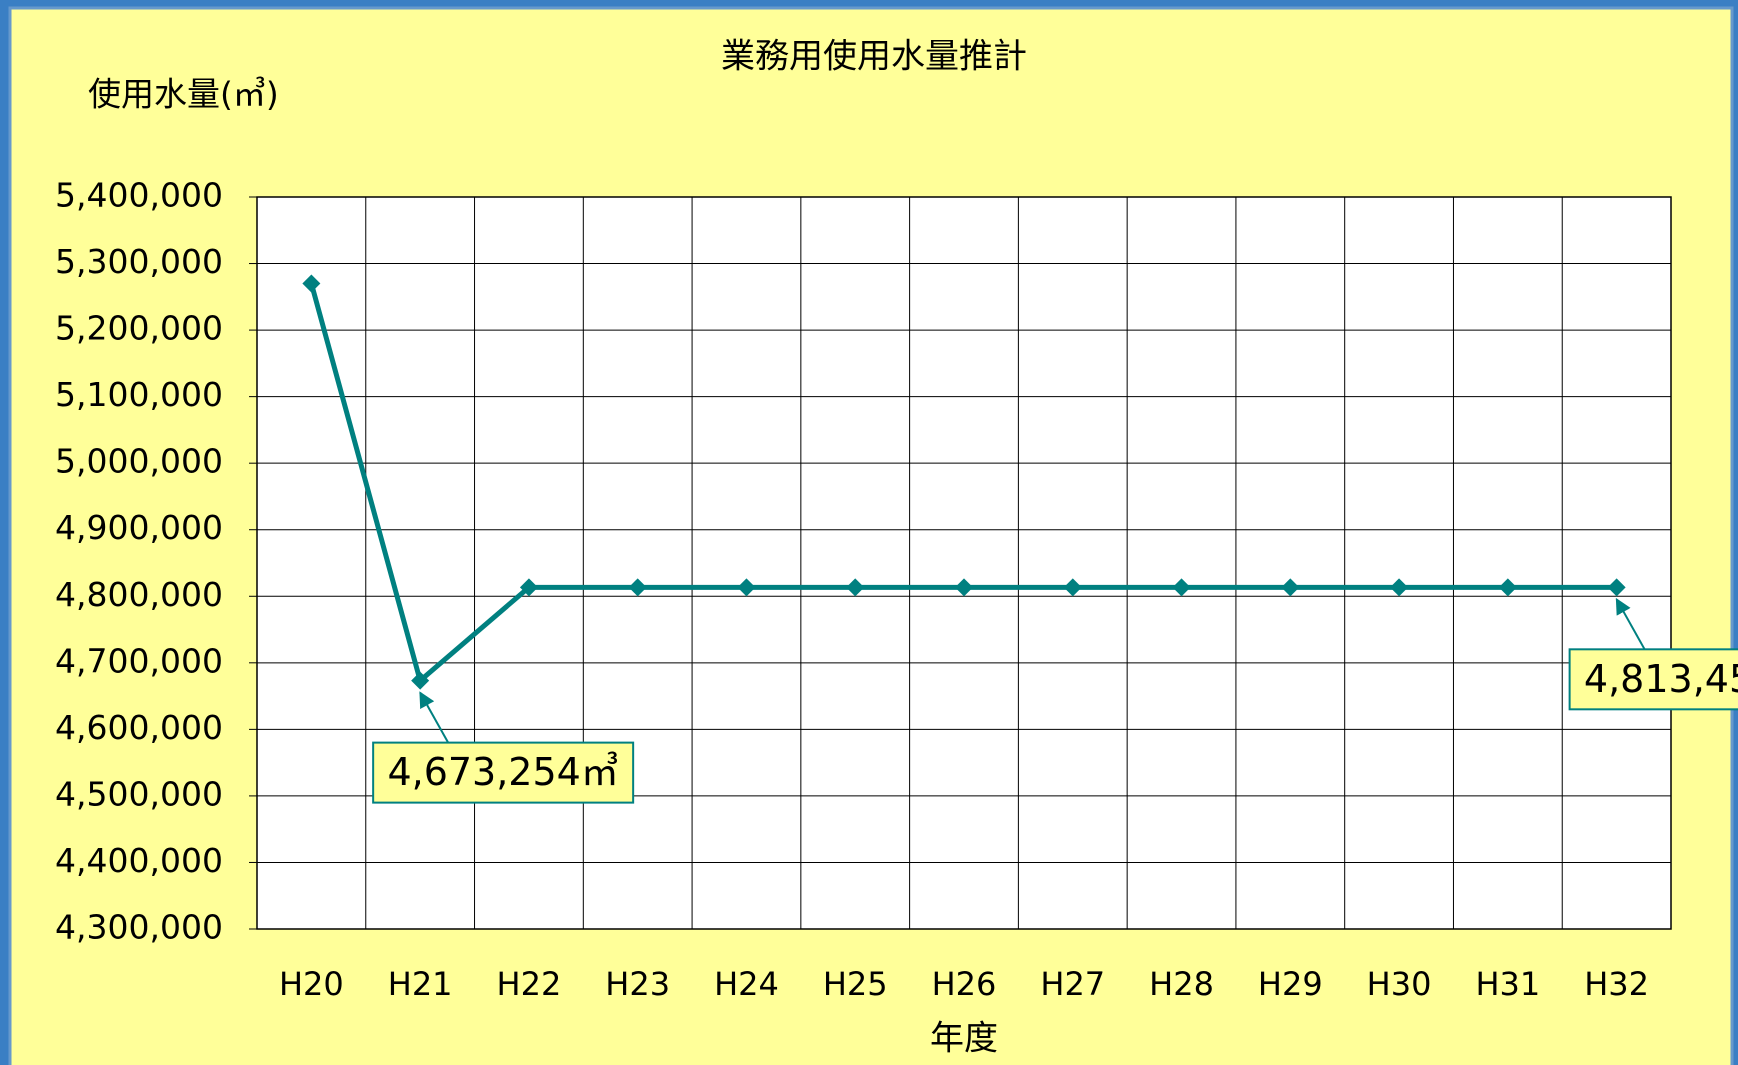  I want to click on x-axis-label: 年度, so click(964, 1039).